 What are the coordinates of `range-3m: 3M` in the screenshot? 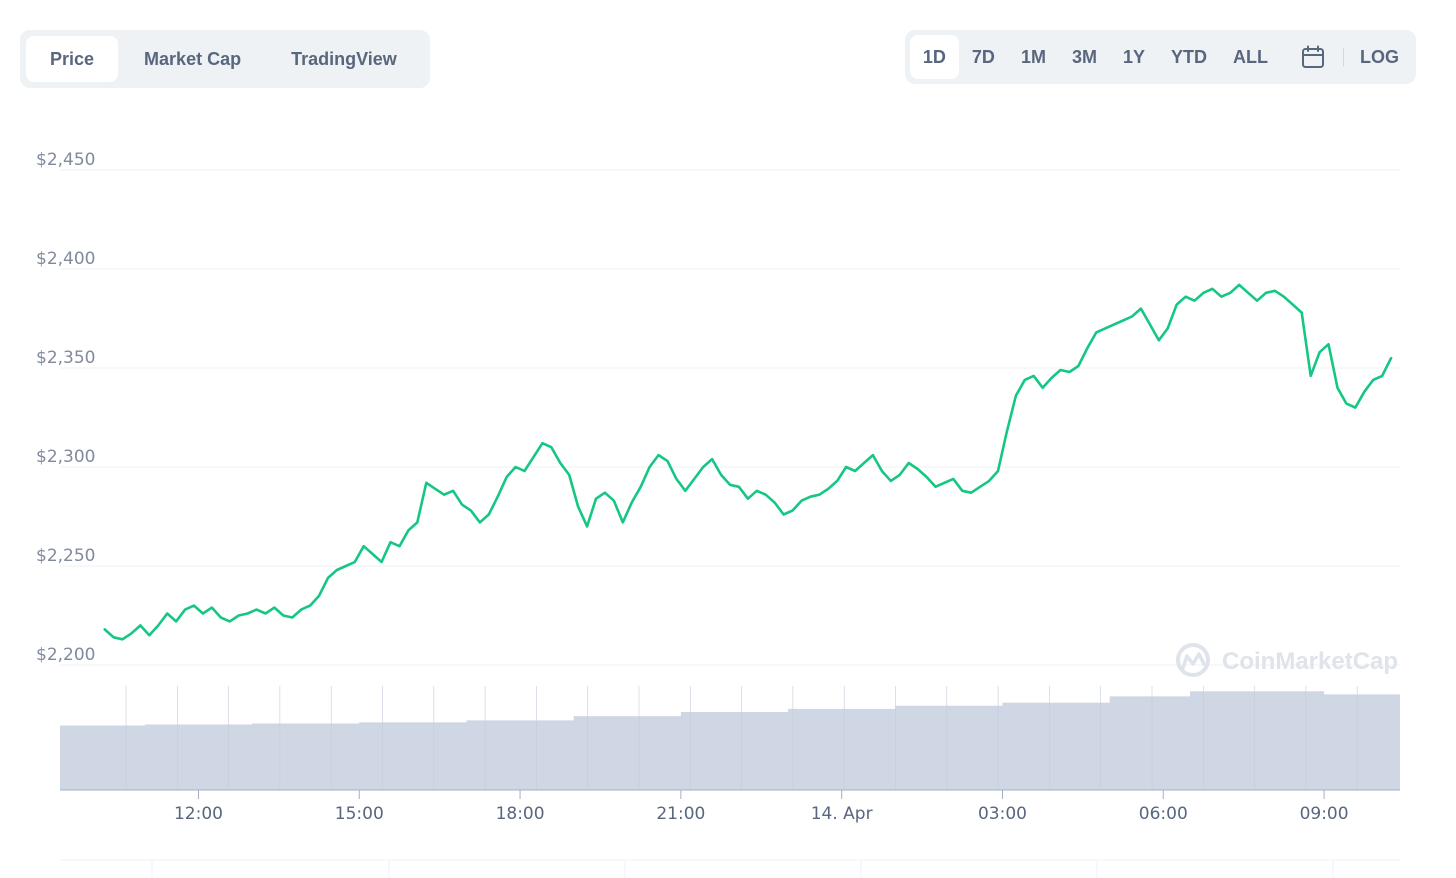 It's located at (1084, 56).